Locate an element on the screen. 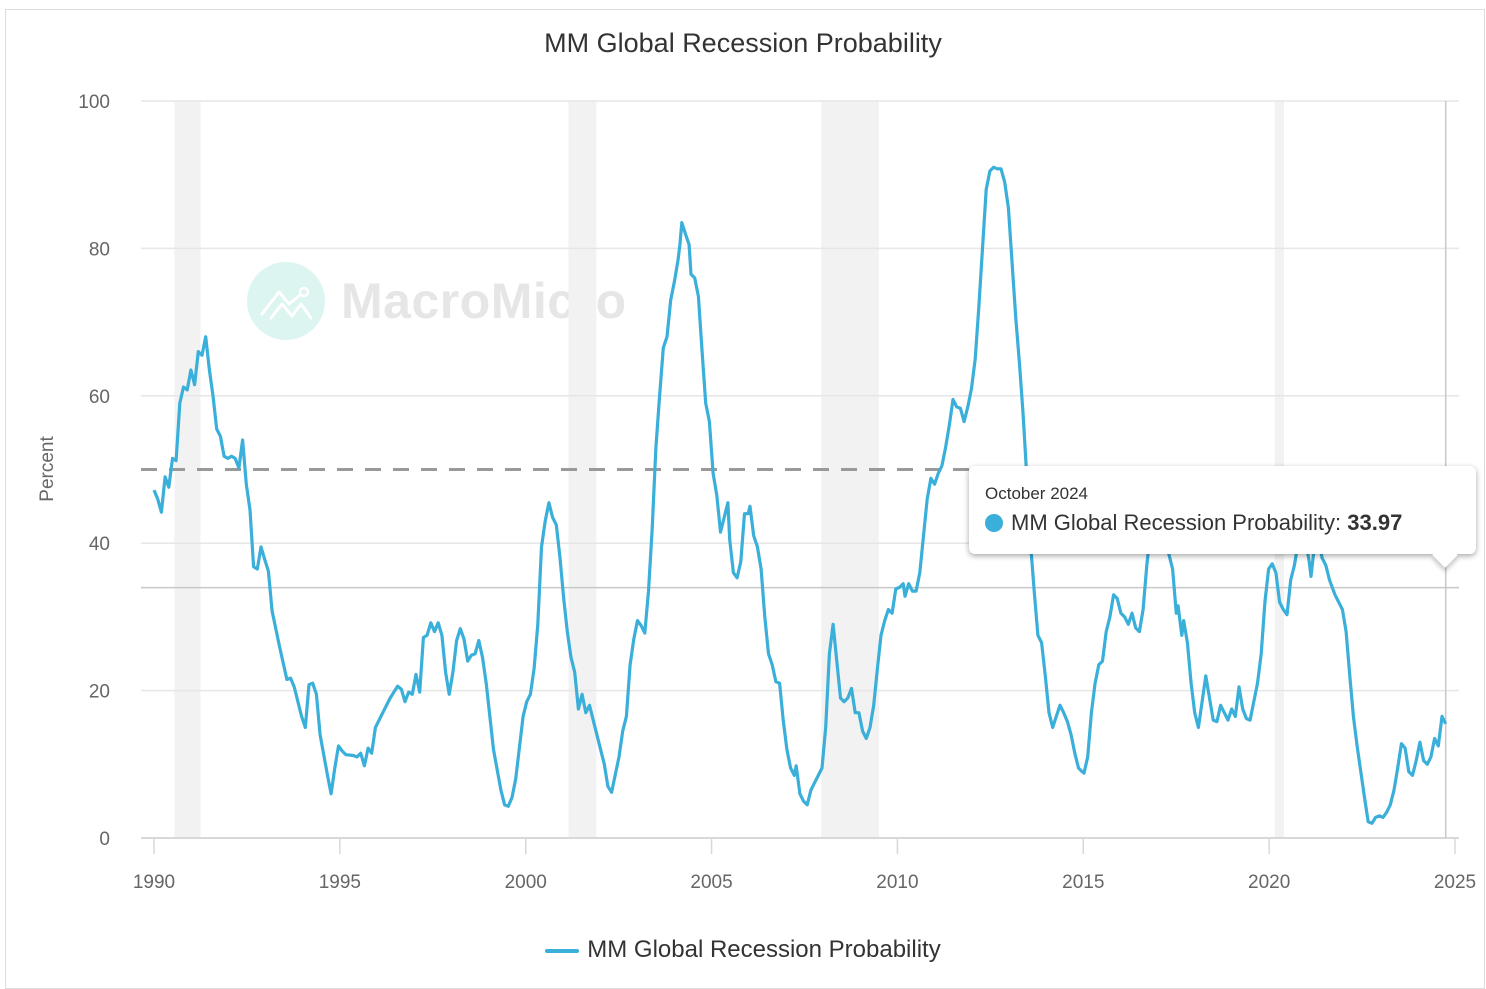 The width and height of the screenshot is (1486, 989). x-tick-label: 2000 is located at coordinates (526, 882).